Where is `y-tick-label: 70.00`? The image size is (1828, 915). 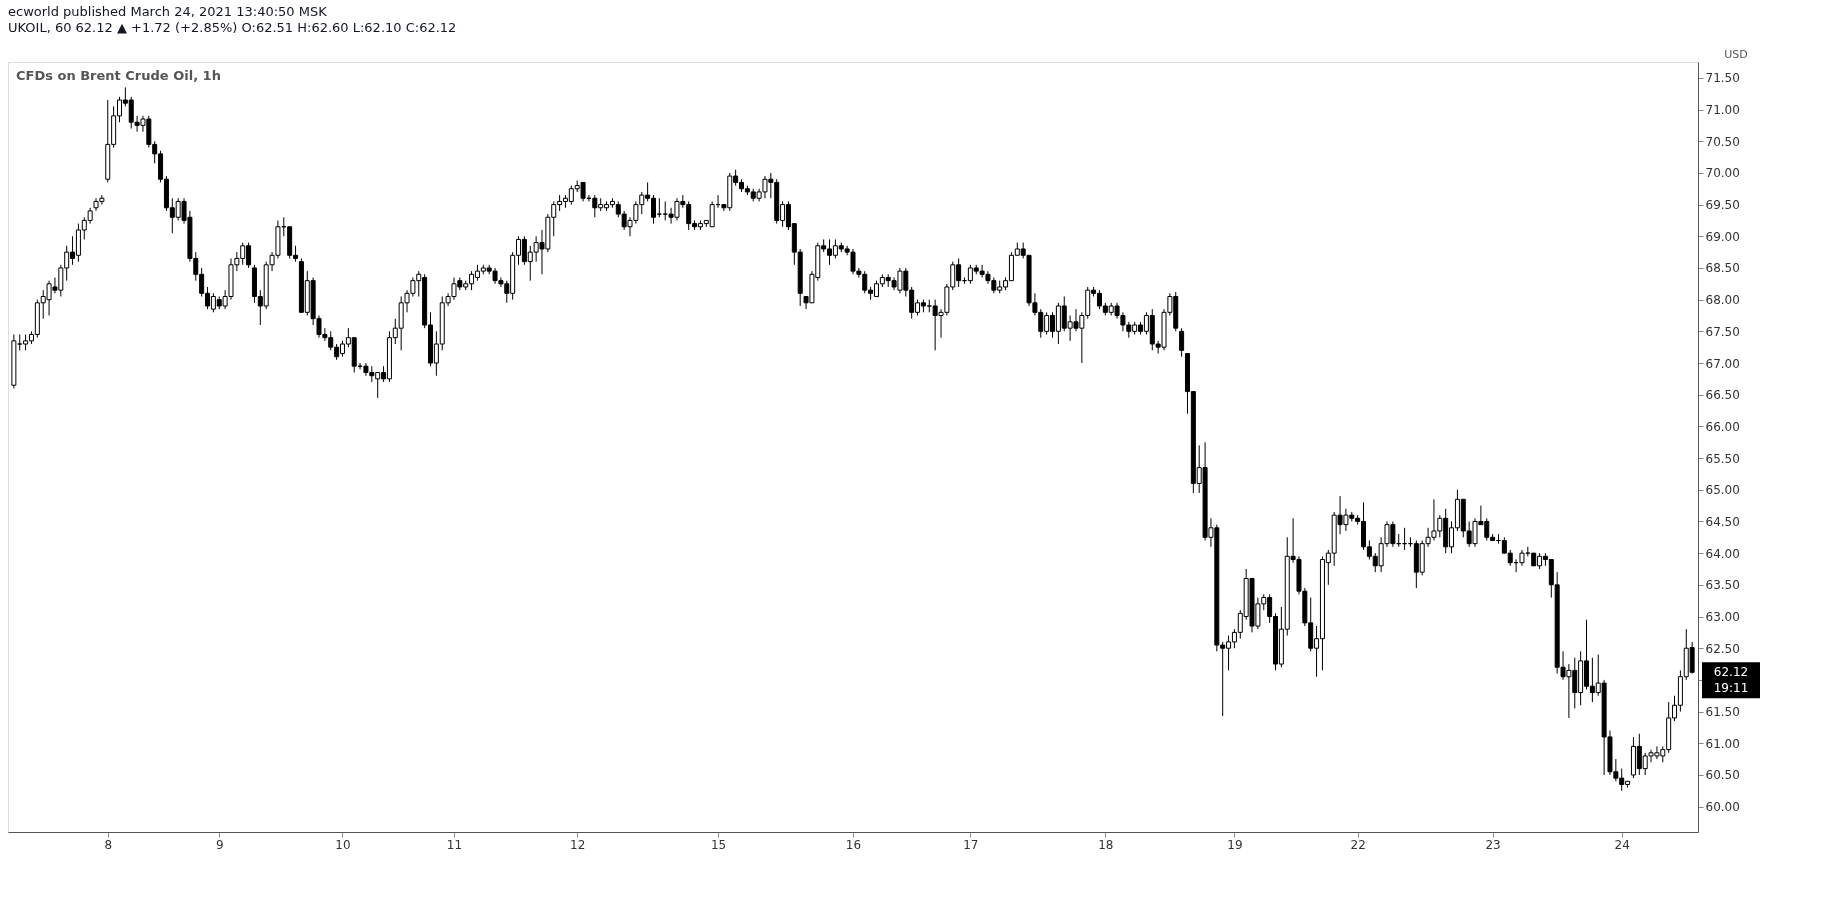 y-tick-label: 70.00 is located at coordinates (1722, 173).